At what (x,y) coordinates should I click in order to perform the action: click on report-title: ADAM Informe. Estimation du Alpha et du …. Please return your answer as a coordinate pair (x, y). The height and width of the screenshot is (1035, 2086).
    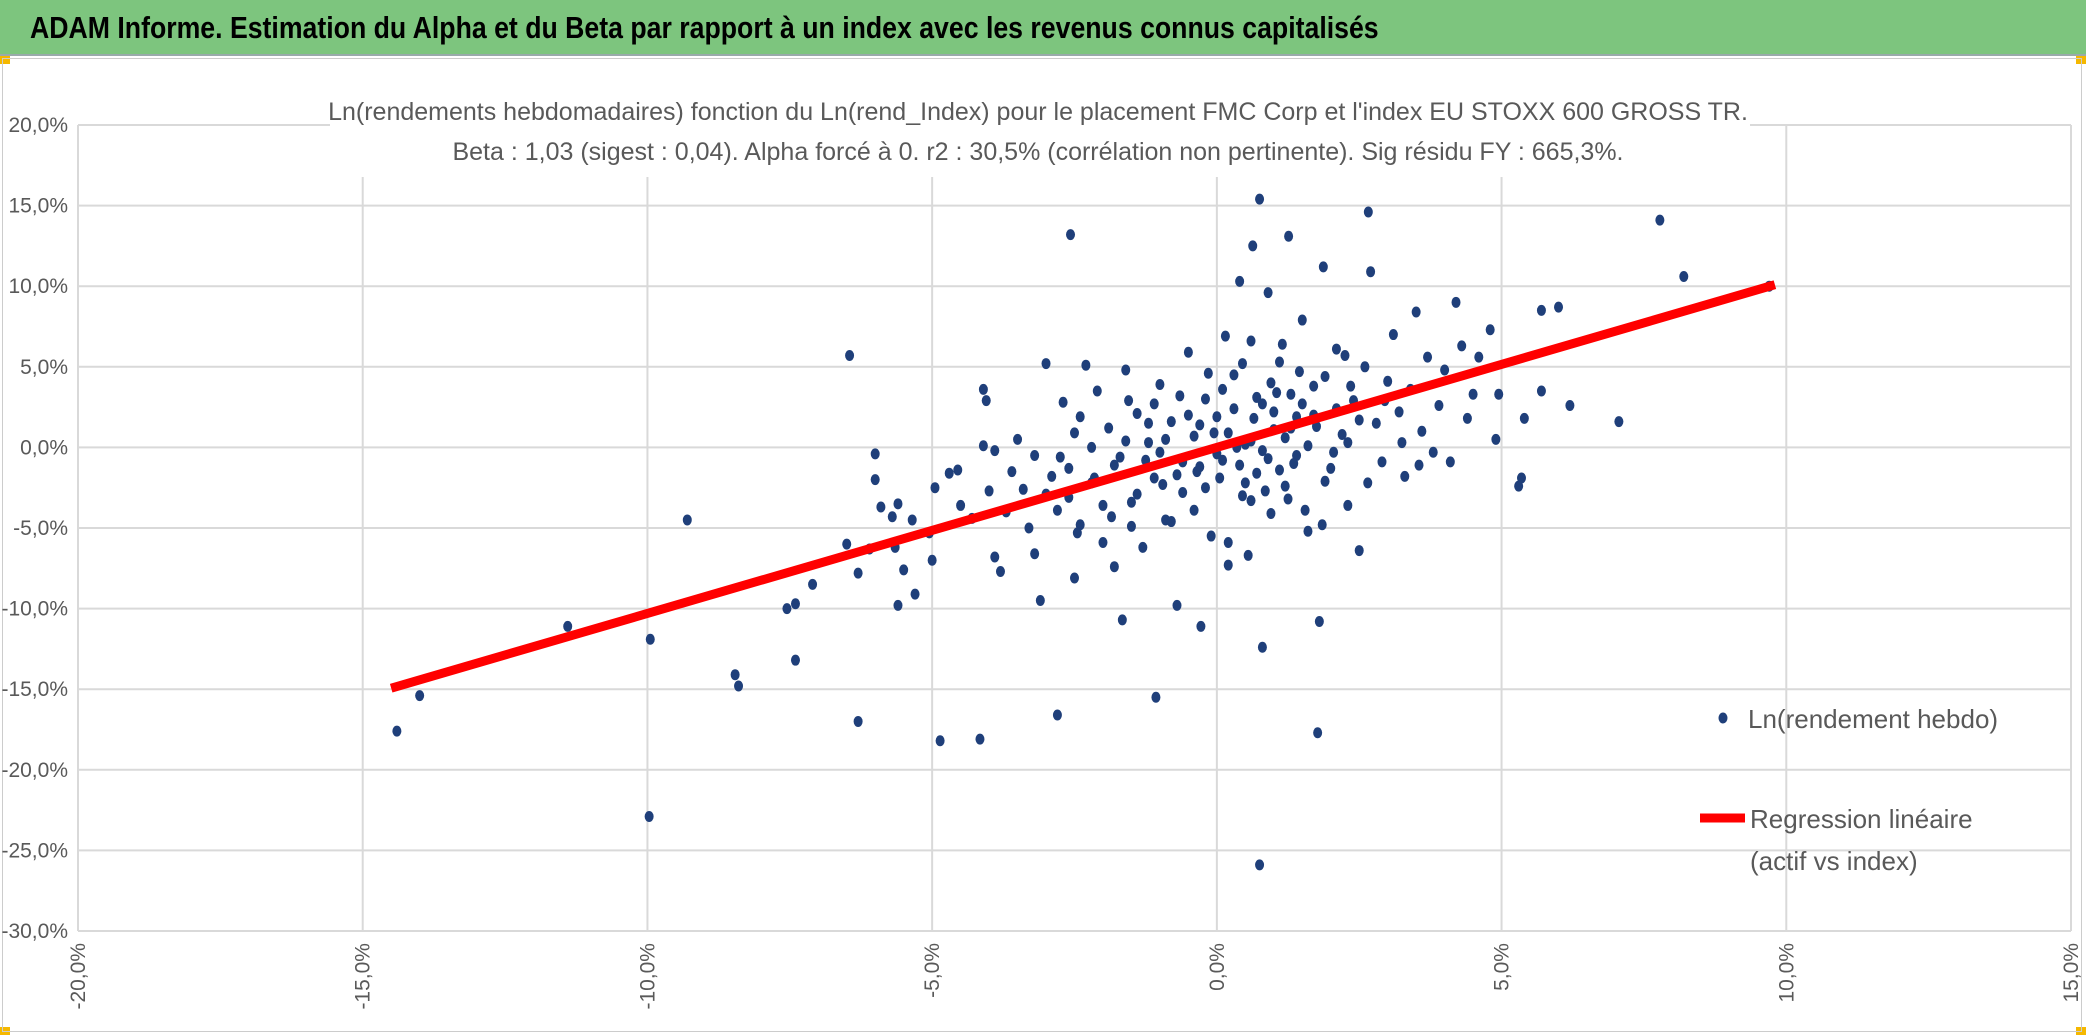
    Looking at the image, I should click on (704, 27).